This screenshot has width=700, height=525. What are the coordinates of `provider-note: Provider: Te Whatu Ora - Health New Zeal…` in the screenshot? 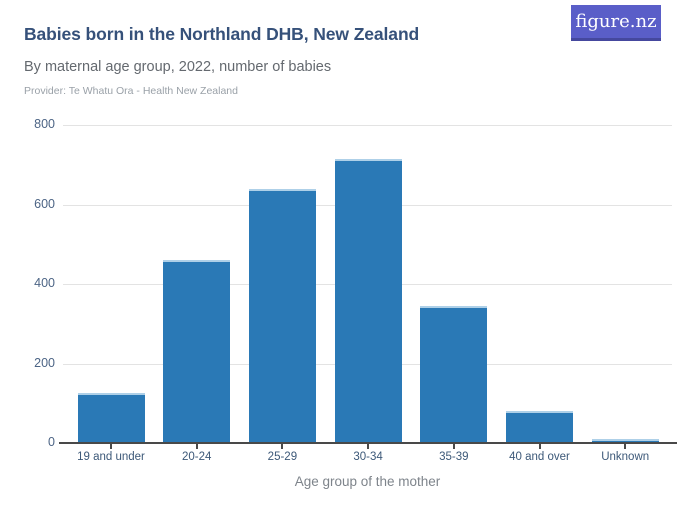 It's located at (131, 91).